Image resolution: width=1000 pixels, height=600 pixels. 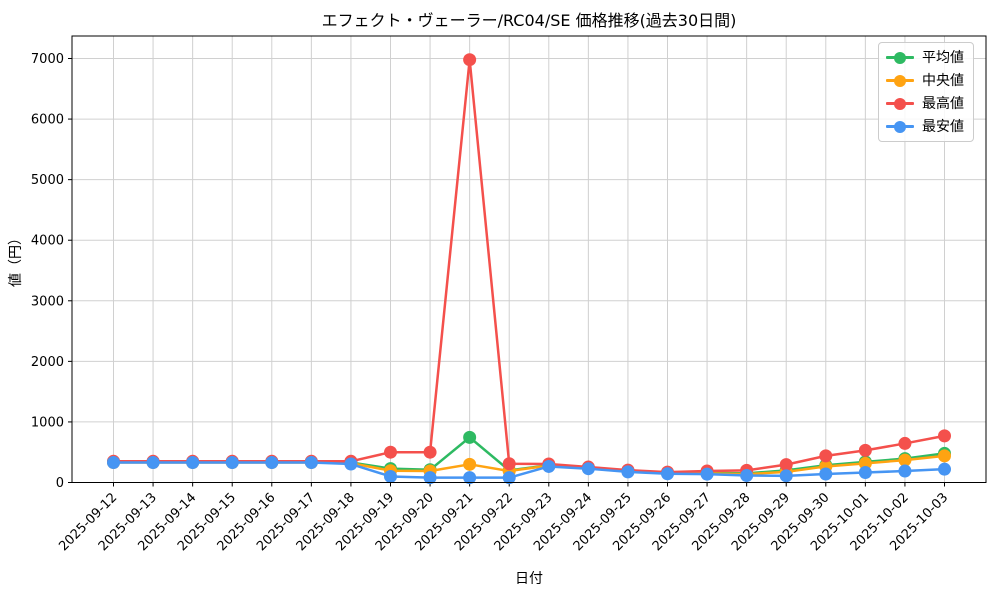 I want to click on legend-label: 最高値, so click(x=943, y=103).